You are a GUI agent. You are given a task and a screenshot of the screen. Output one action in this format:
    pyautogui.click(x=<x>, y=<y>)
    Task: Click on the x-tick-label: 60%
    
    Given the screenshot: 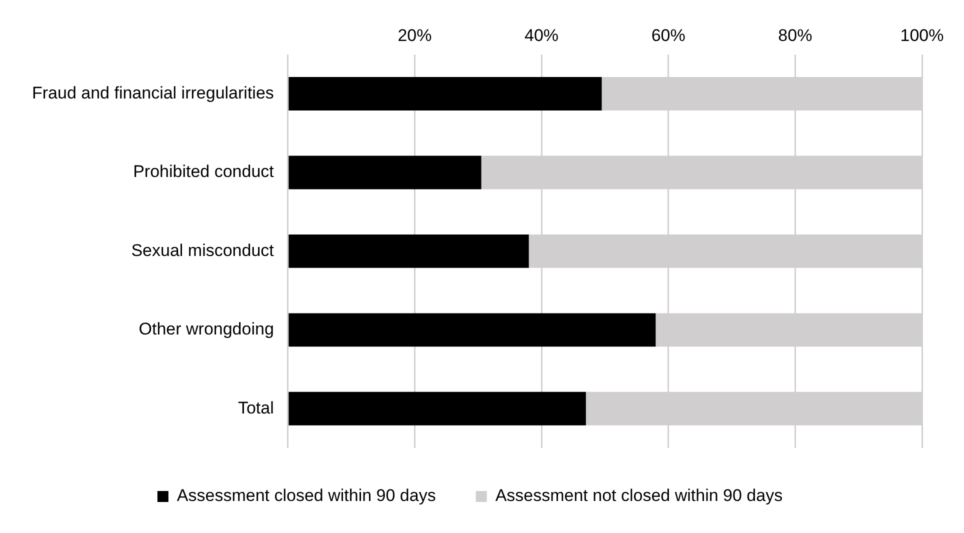 What is the action you would take?
    pyautogui.click(x=668, y=35)
    